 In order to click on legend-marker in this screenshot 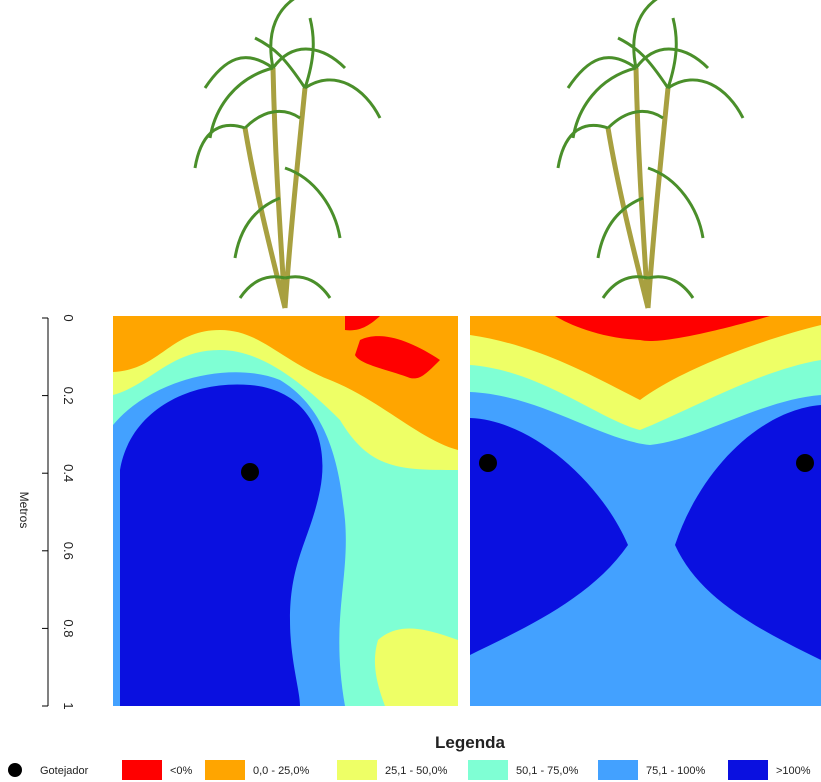, I will do `click(15, 770)`.